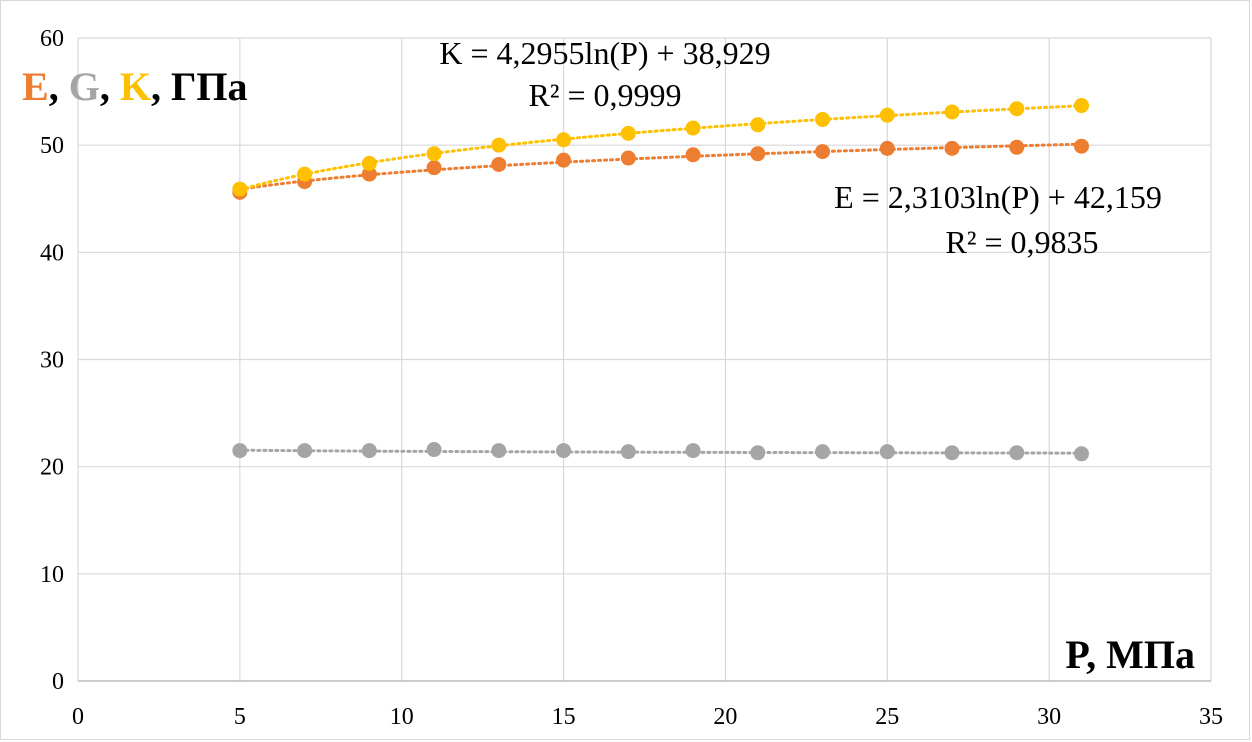  I want to click on y-tick-label: 60, so click(52, 39).